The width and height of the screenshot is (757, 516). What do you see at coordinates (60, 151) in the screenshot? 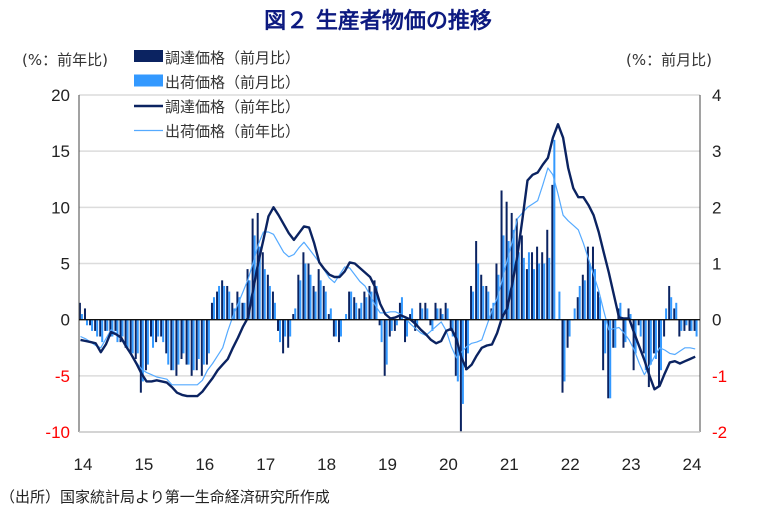
I see `left-tick-label: 15` at bounding box center [60, 151].